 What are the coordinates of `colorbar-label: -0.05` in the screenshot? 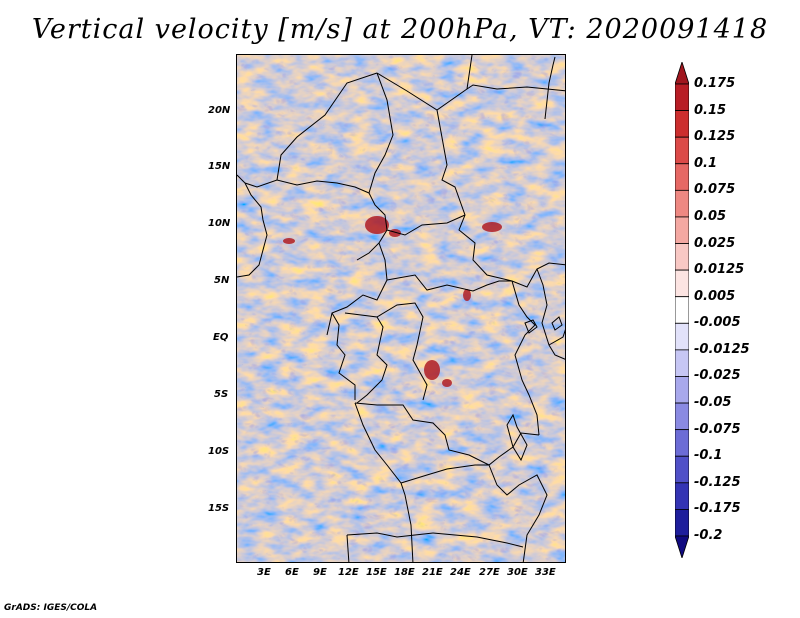 It's located at (713, 403).